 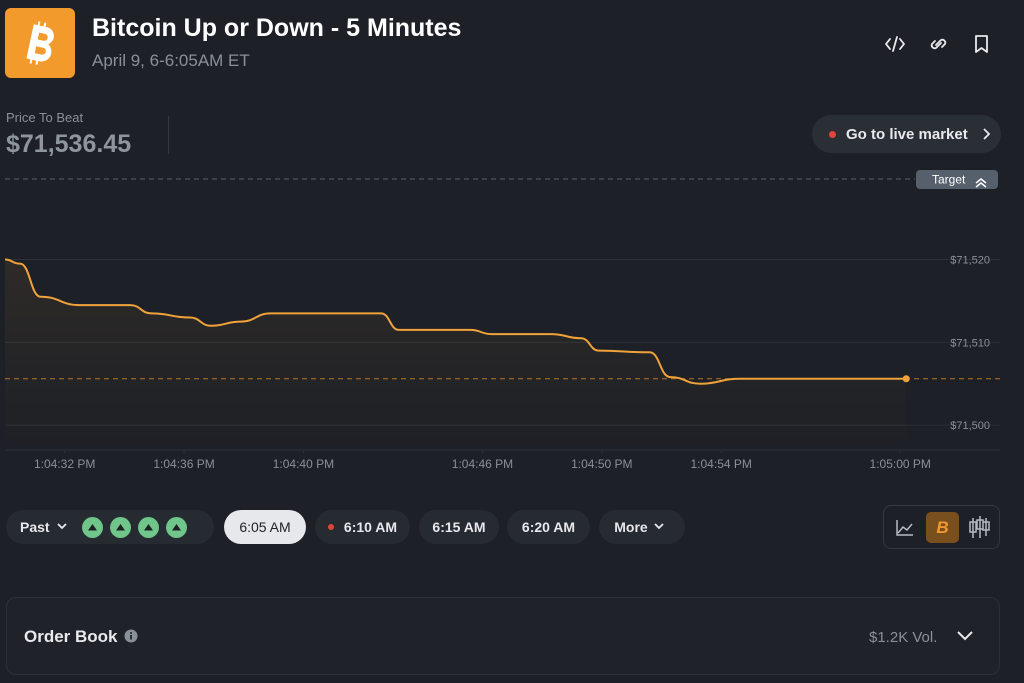 I want to click on slot-button-live: 6:10 AM, so click(x=362, y=527).